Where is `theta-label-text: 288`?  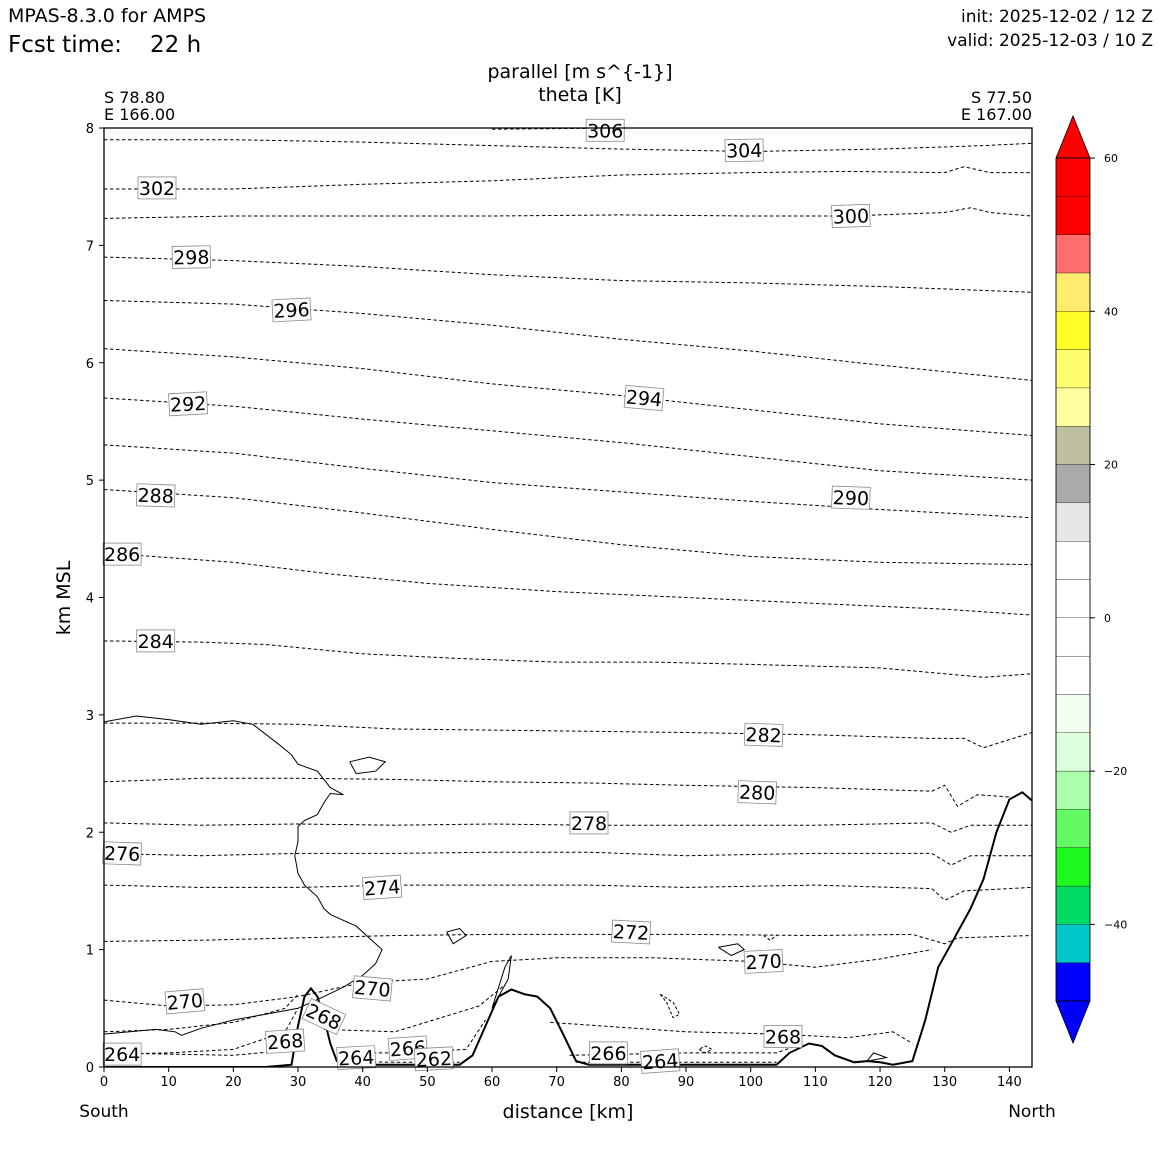
theta-label-text: 288 is located at coordinates (155, 496).